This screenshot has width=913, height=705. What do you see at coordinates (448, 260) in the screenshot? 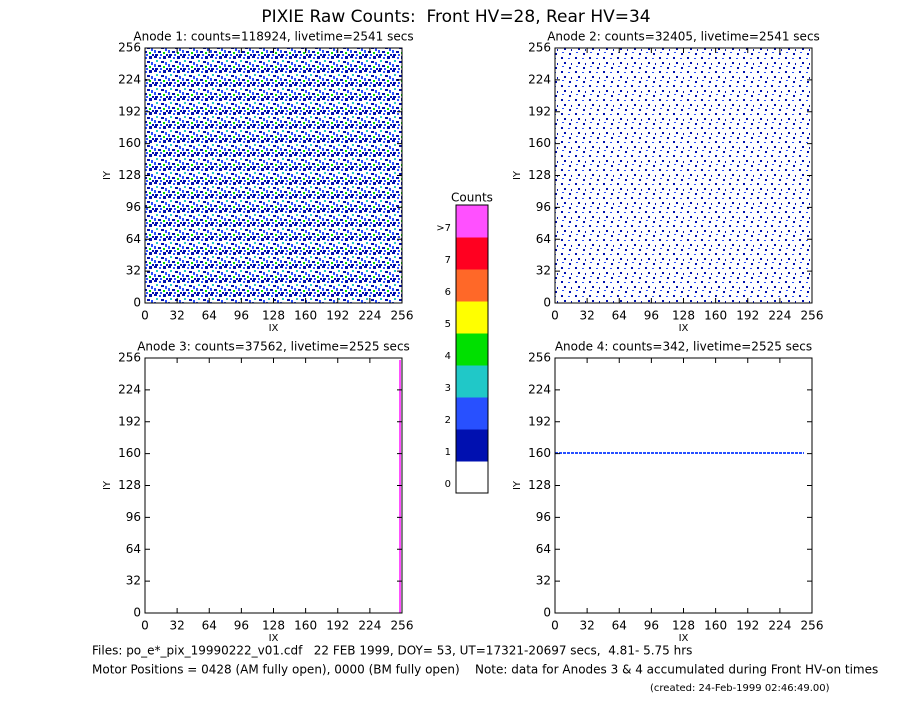
I see `colorbar-label: 7` at bounding box center [448, 260].